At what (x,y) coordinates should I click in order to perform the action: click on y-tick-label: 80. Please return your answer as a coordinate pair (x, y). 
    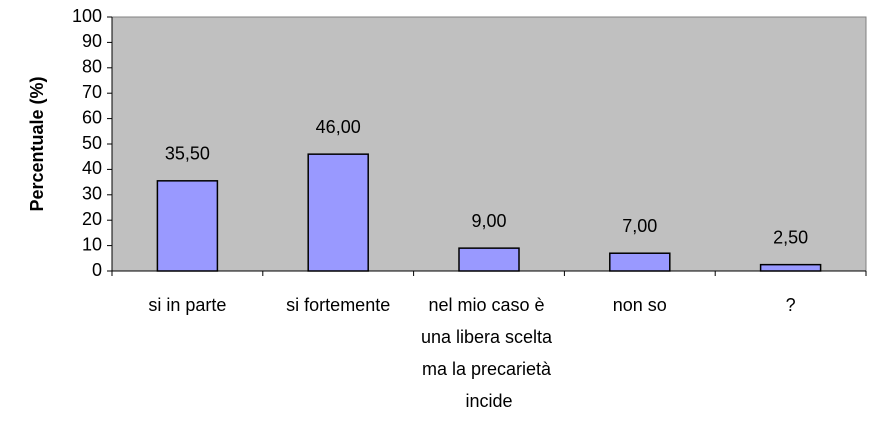
    Looking at the image, I should click on (92, 67).